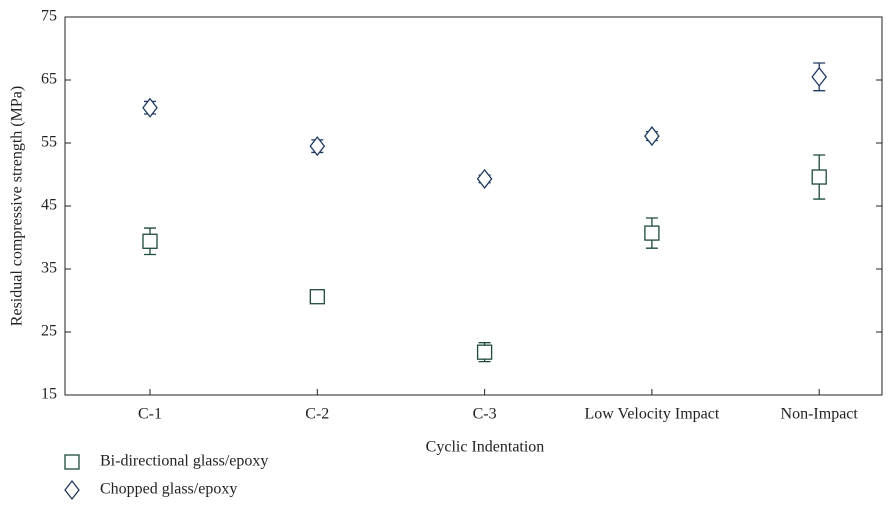 Image resolution: width=896 pixels, height=529 pixels. What do you see at coordinates (17, 206) in the screenshot?
I see `y-axis-label: Residual compressive strength (MPa)` at bounding box center [17, 206].